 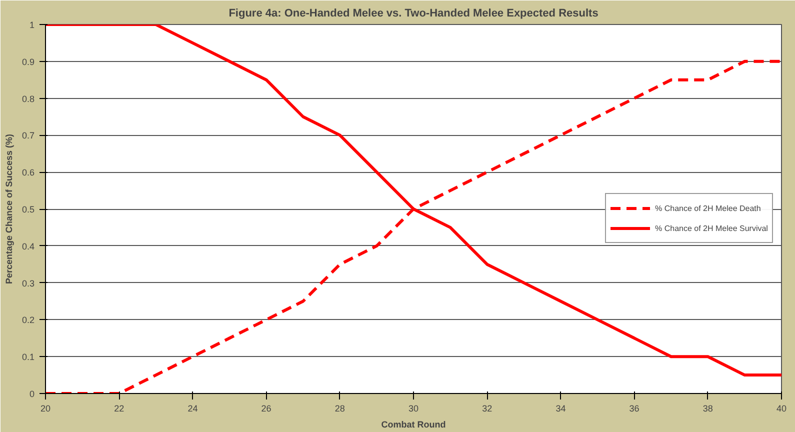 What do you see at coordinates (28, 173) in the screenshot?
I see `y-tick-label: 0.6` at bounding box center [28, 173].